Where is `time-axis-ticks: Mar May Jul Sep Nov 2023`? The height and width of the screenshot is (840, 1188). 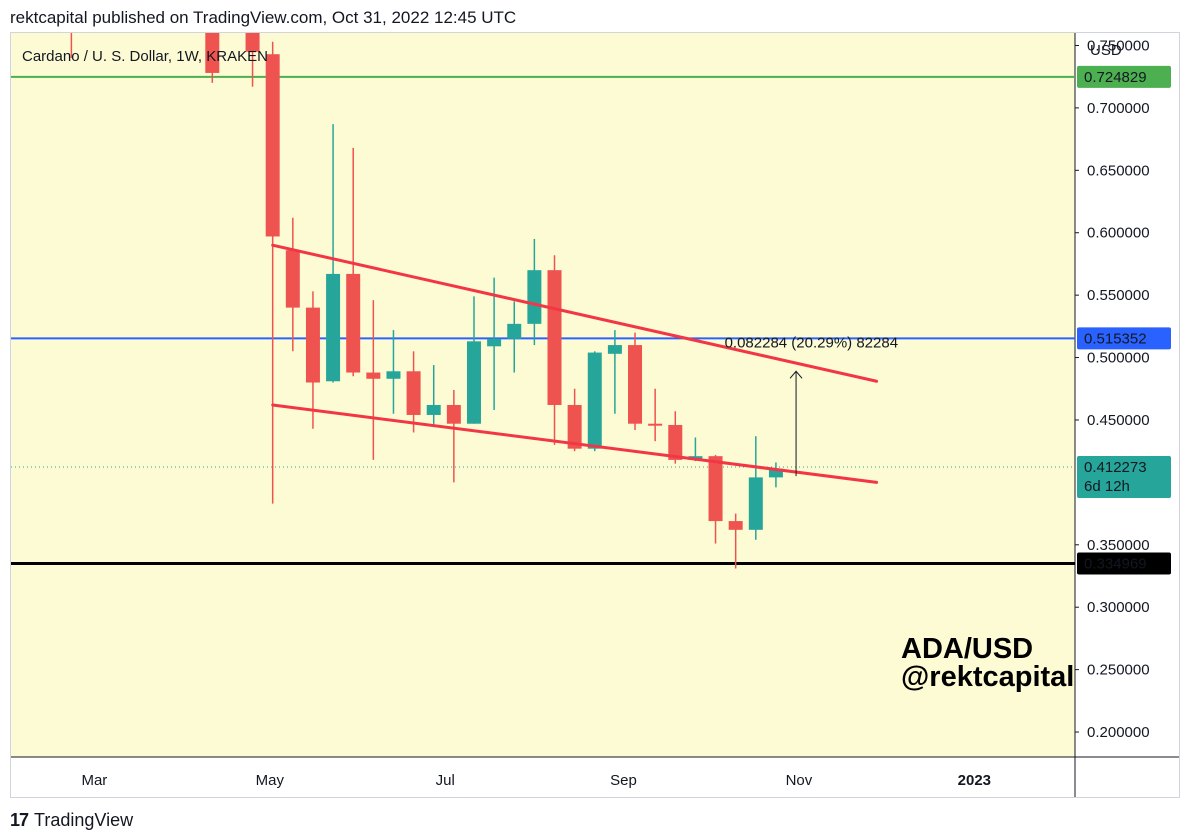
time-axis-ticks: Mar May Jul Sep Nov 2023 is located at coordinates (536, 780).